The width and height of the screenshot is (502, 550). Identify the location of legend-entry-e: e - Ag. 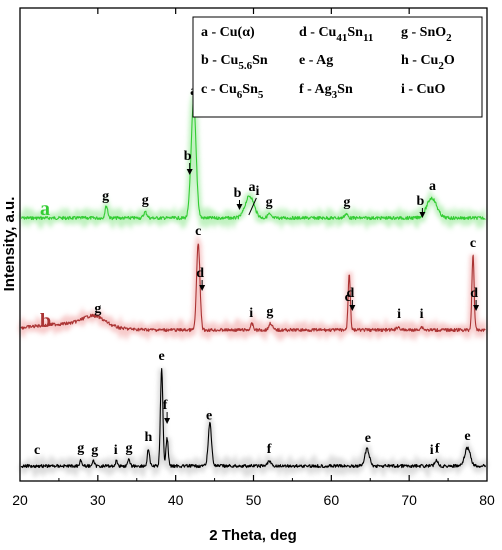
(316, 60).